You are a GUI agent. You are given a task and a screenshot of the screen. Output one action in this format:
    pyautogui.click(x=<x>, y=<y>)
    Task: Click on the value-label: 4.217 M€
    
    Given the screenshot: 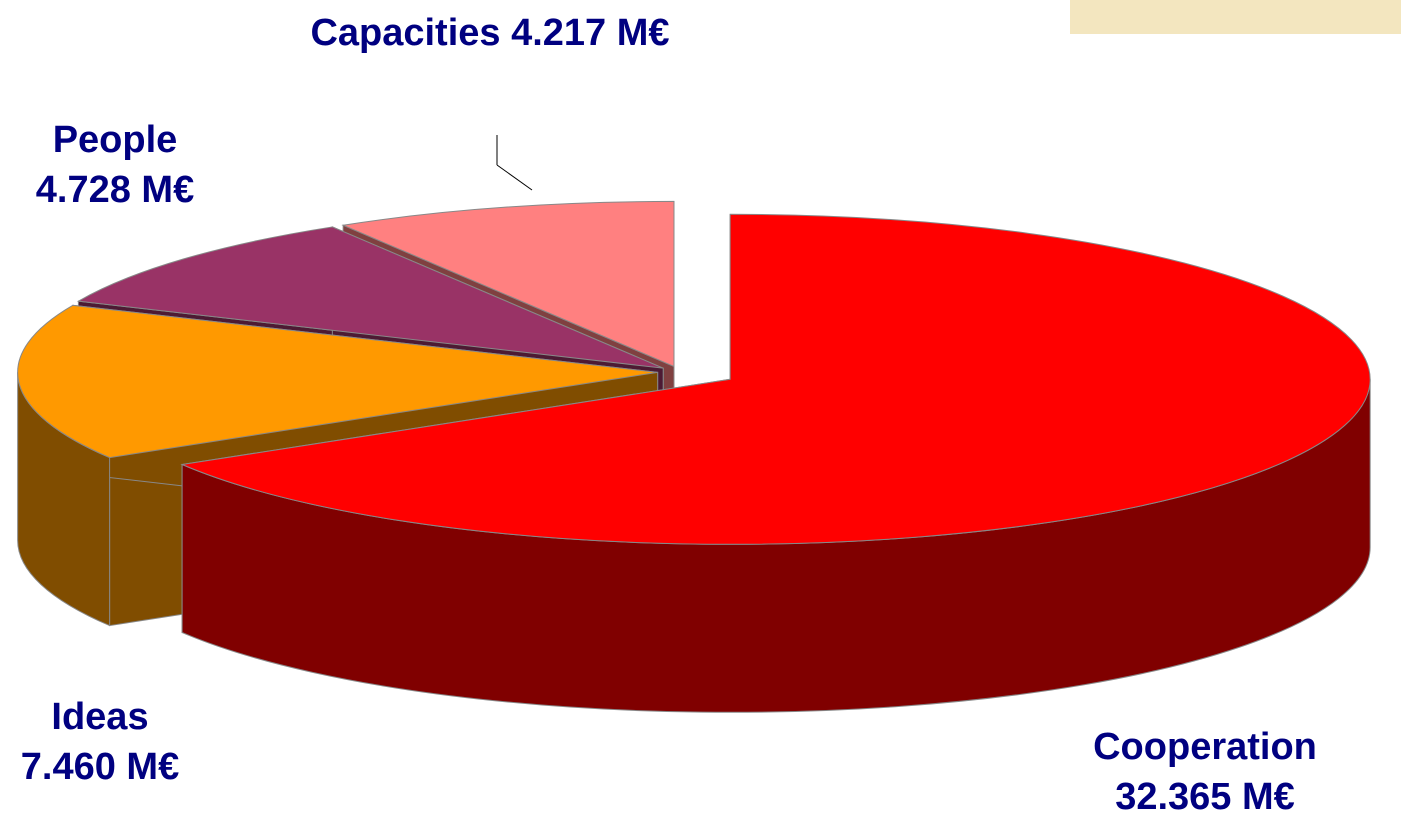 What is the action you would take?
    pyautogui.click(x=590, y=33)
    